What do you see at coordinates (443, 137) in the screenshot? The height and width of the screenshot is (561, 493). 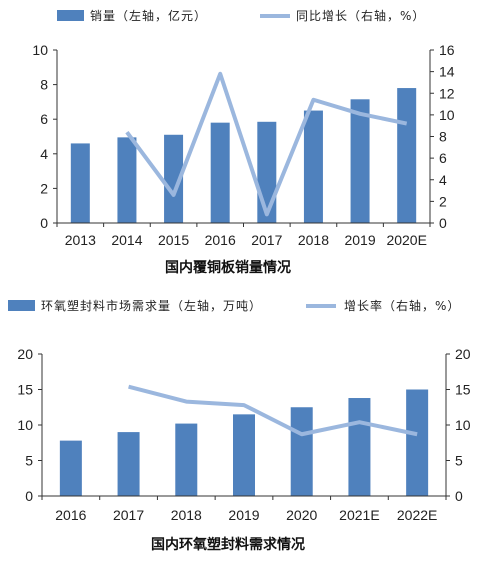 I see `right-tick-label: 8` at bounding box center [443, 137].